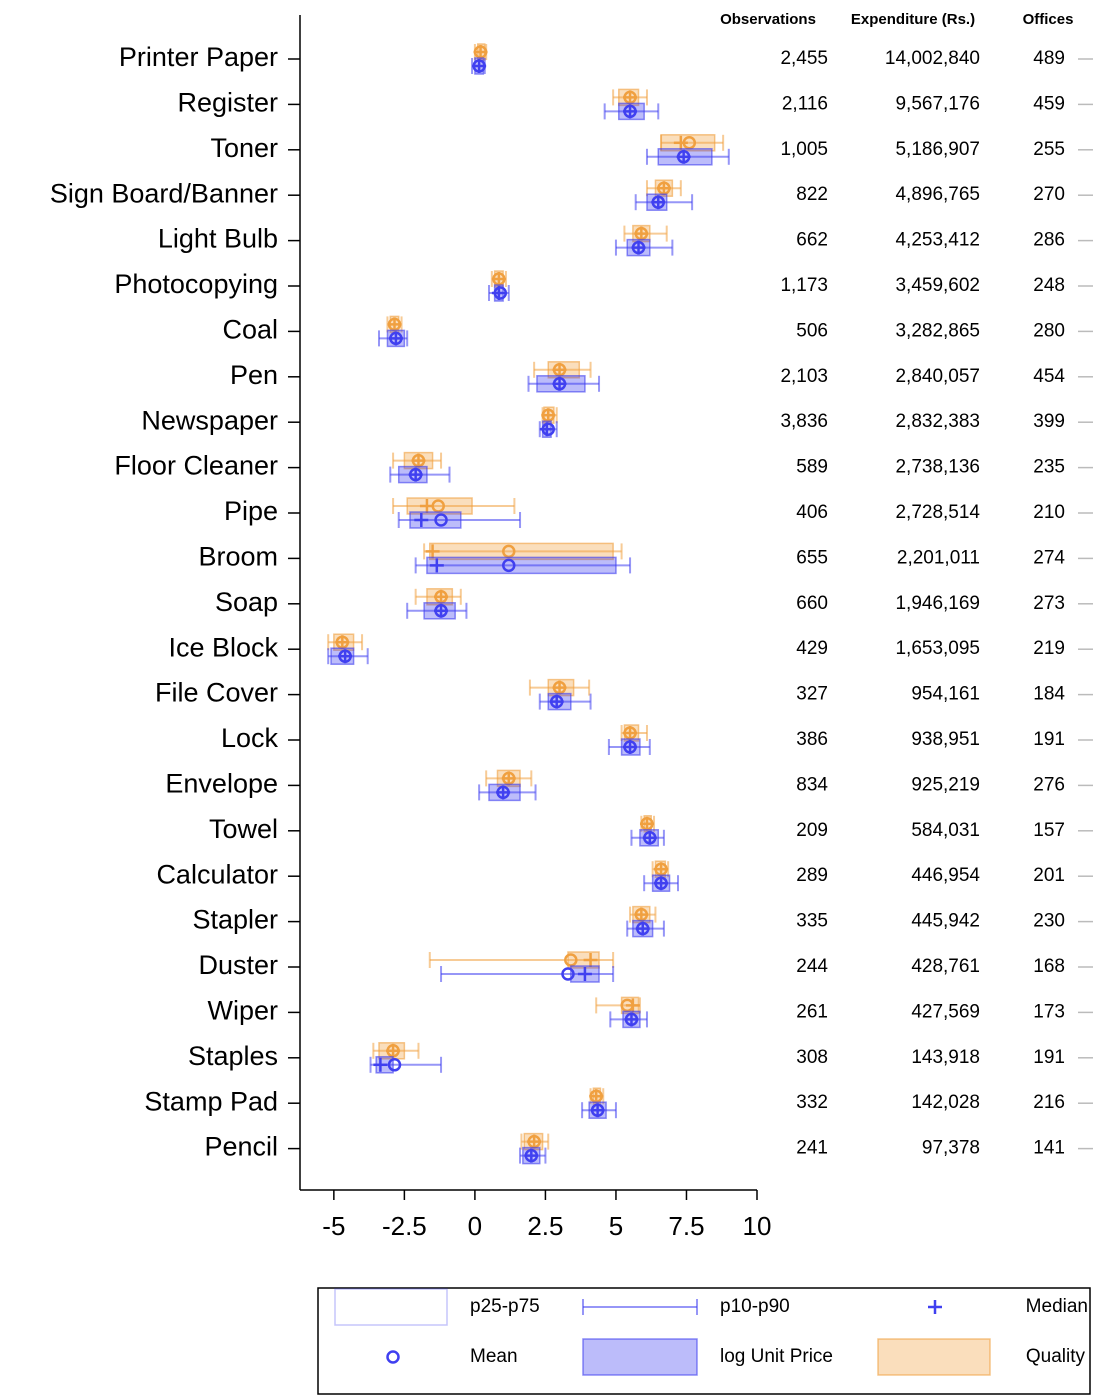  I want to click on table-cell: 925,219, so click(945, 784).